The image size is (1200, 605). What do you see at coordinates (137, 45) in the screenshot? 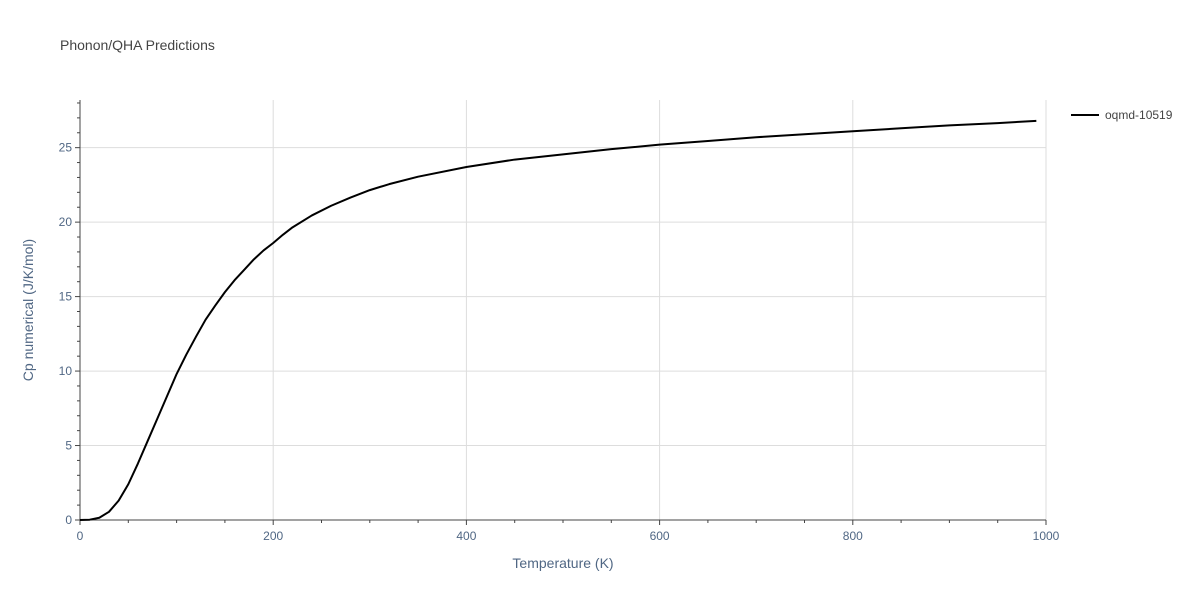
I see `chart-title: Phonon/QHA Predictions` at bounding box center [137, 45].